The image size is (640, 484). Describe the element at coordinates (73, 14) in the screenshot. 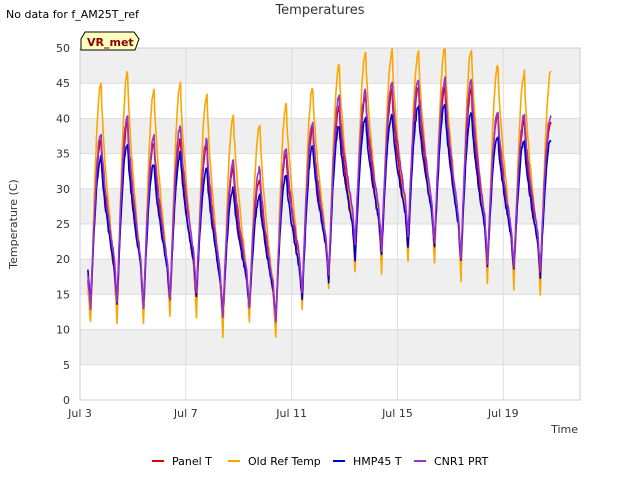

I see `no-data-note: No data for f_AM25T_ref` at that location.